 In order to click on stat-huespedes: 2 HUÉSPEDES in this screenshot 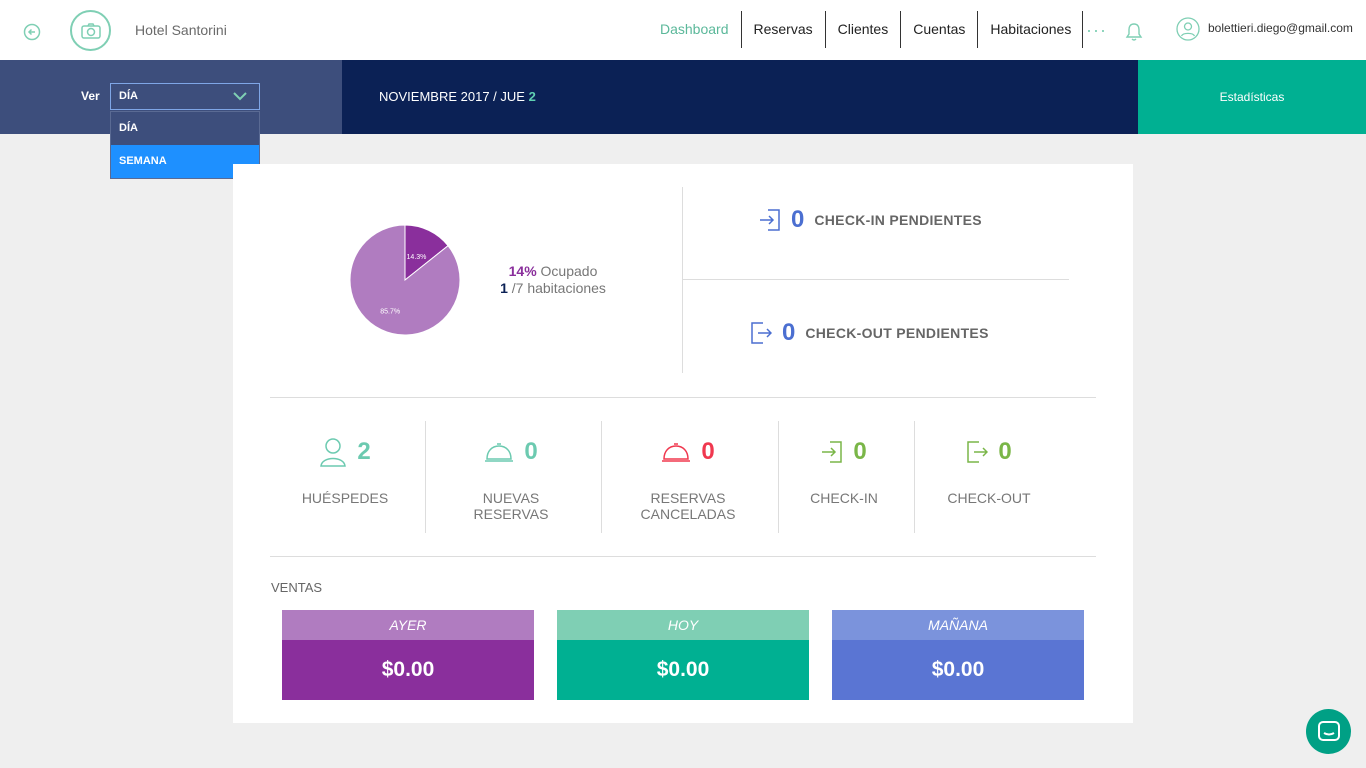, I will do `click(345, 470)`.